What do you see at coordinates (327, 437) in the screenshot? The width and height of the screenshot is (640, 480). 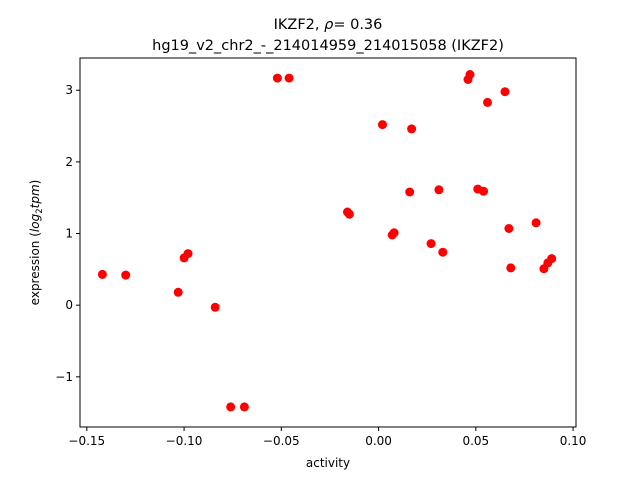 I see `x-axis-ticks: −0.15 −0.10 −0.05 0.00 0.05 0.10` at bounding box center [327, 437].